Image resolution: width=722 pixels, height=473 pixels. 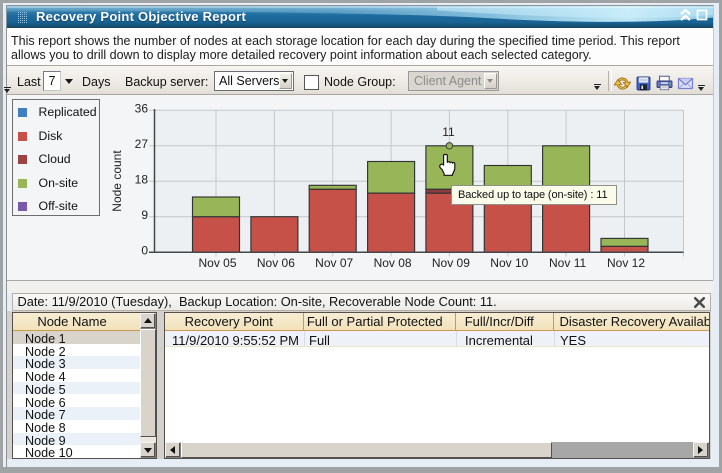 I want to click on svg-text: 36, so click(x=142, y=109).